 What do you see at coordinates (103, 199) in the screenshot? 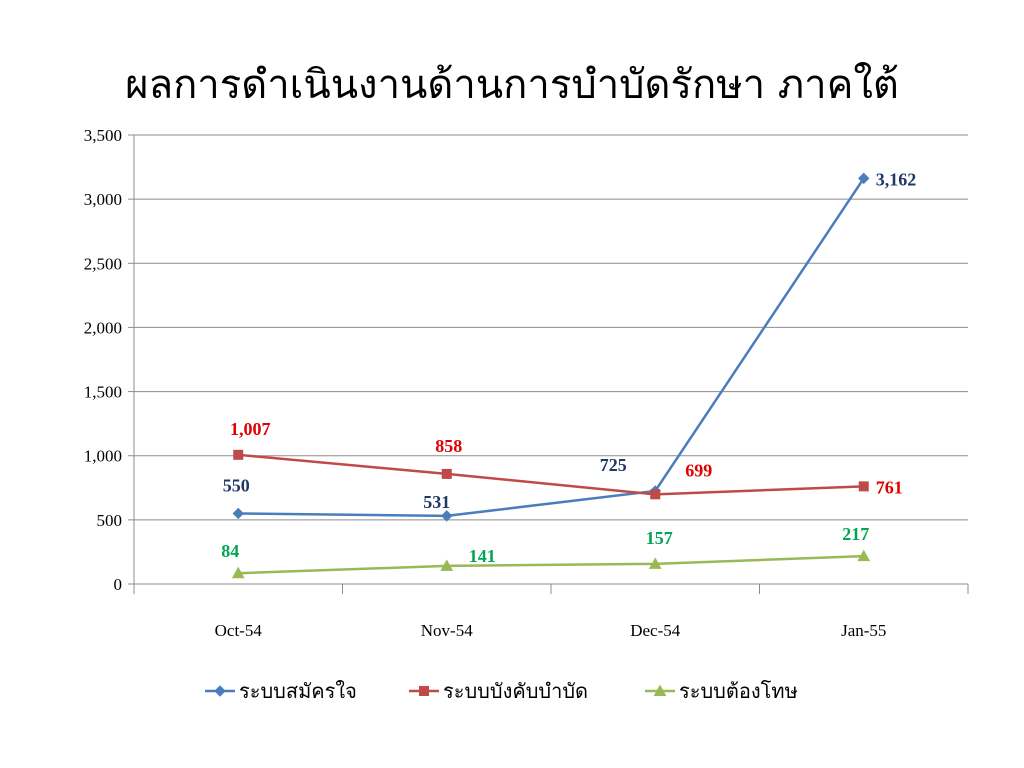
I see `y-tick-label: 3,000` at bounding box center [103, 199].